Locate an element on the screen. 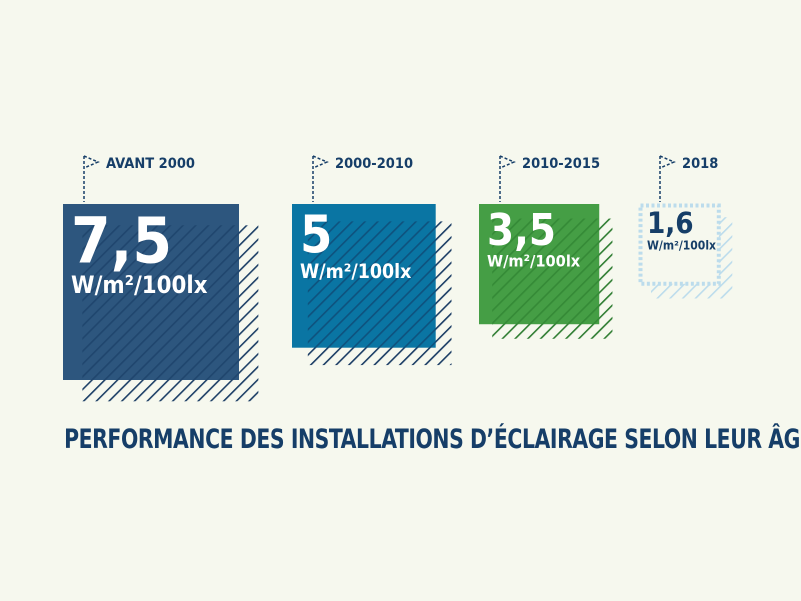 This screenshot has width=801, height=601. flag-icon-2018 is located at coordinates (667, 162).